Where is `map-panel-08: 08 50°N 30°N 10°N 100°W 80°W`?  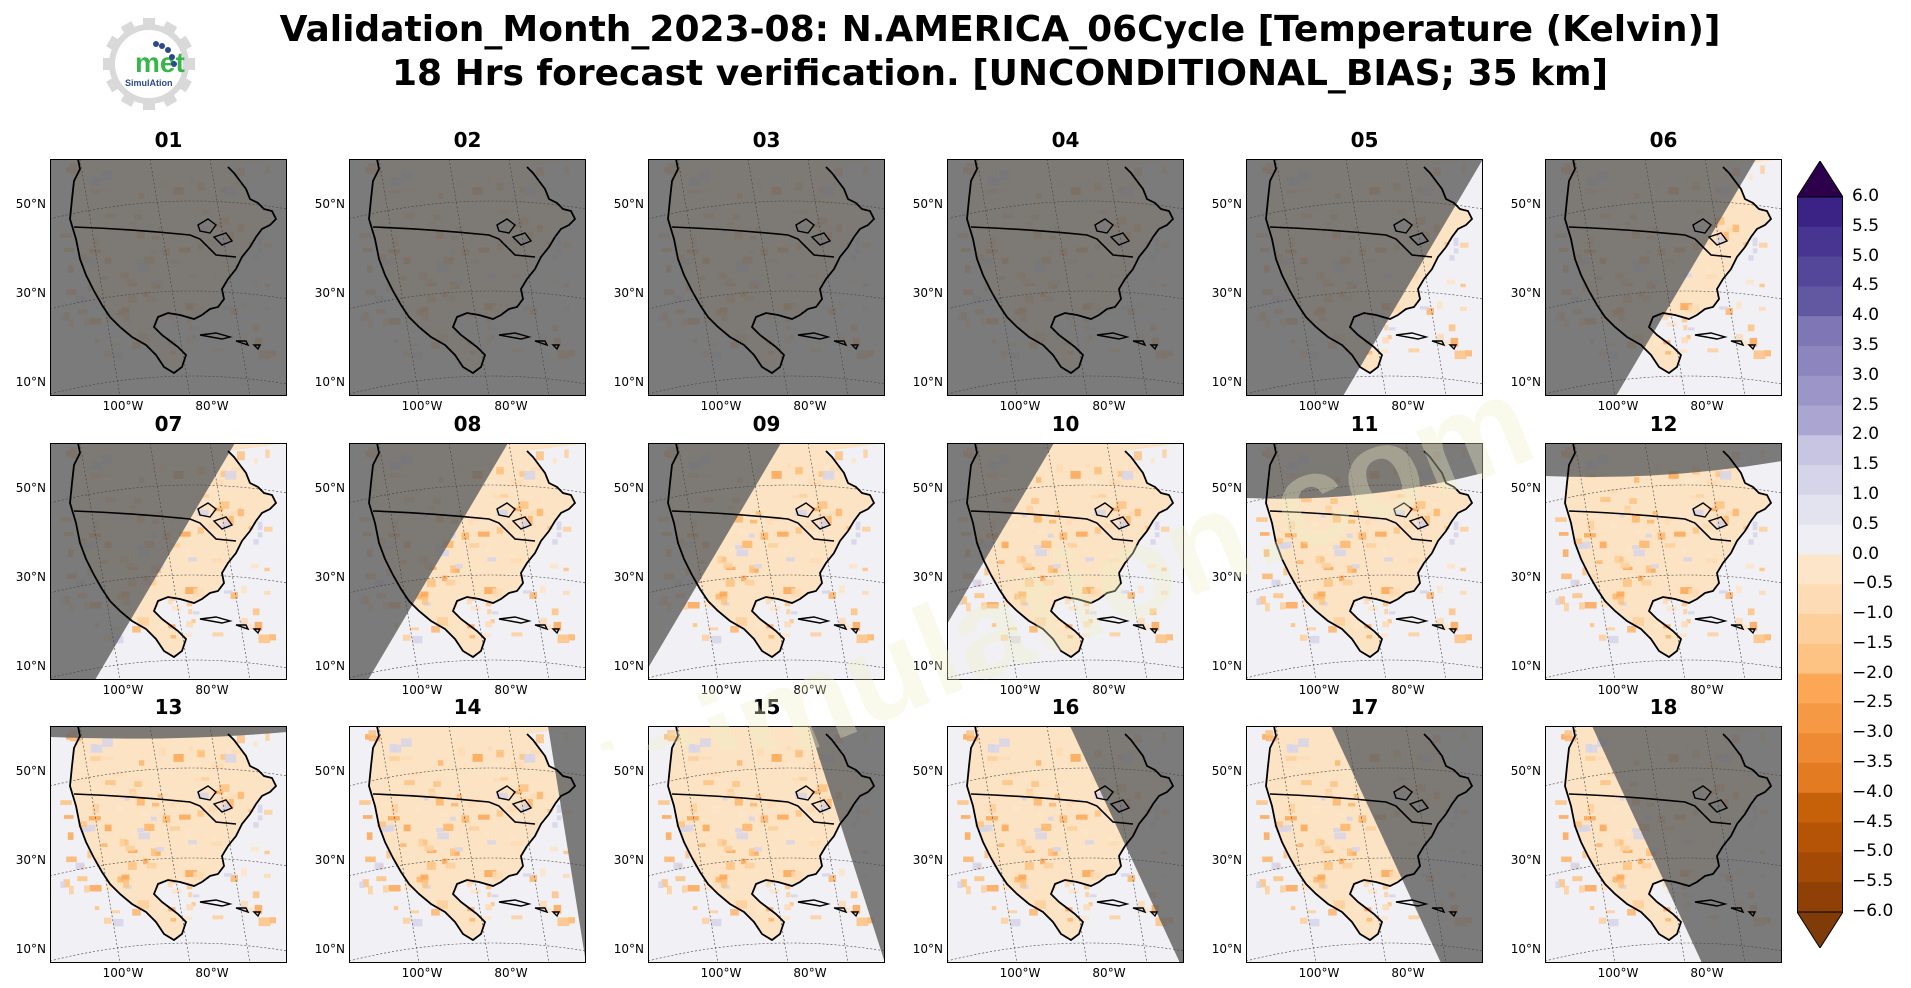
map-panel-08: 08 50°N 30°N 10°N 100°W 80°W is located at coordinates (450, 554).